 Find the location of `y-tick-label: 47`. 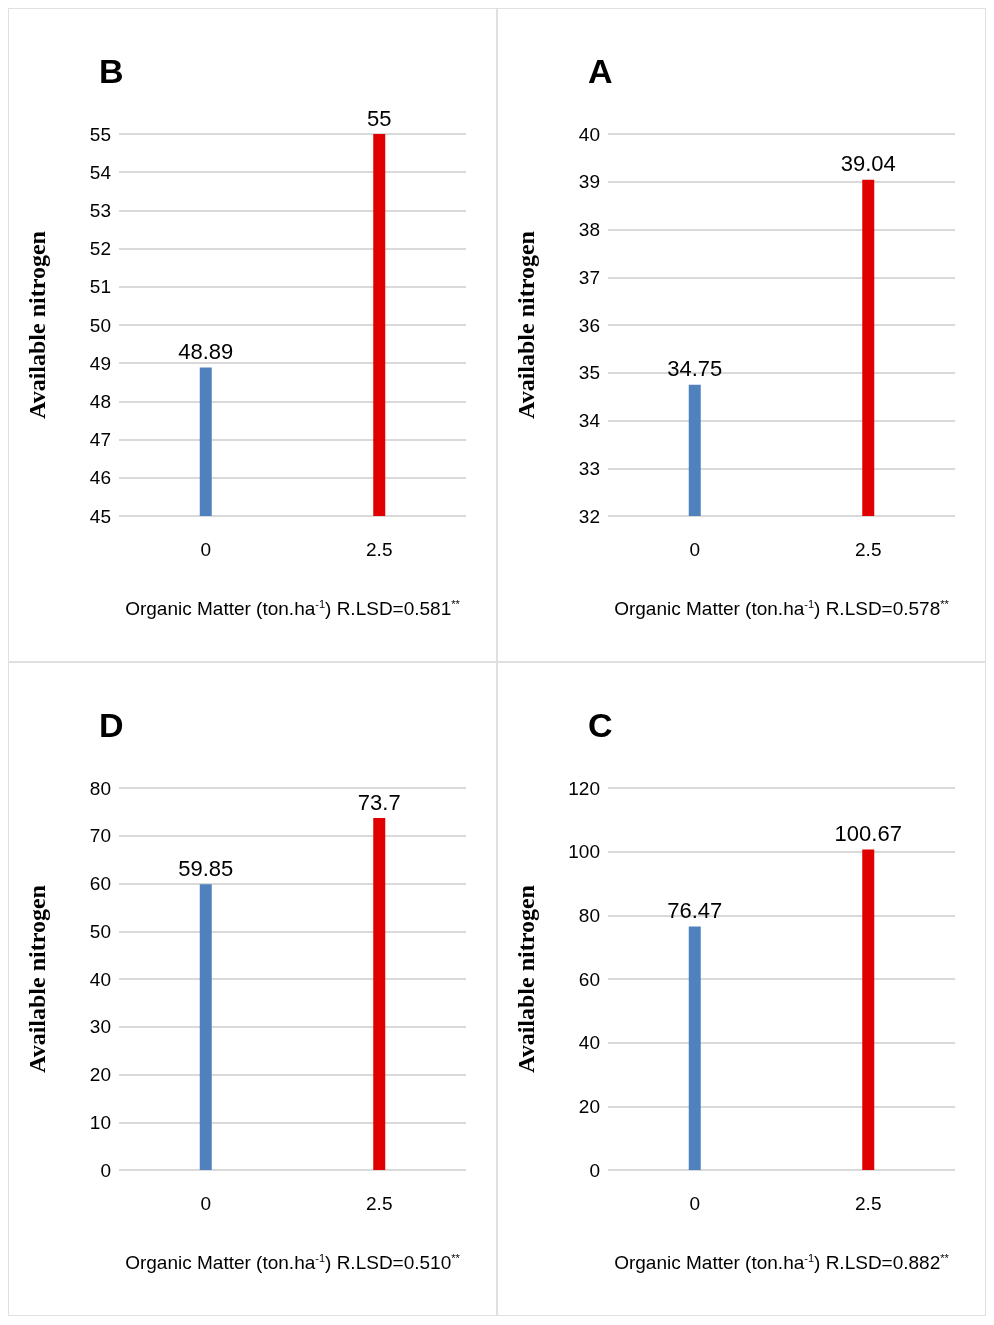

y-tick-label: 47 is located at coordinates (100, 440).